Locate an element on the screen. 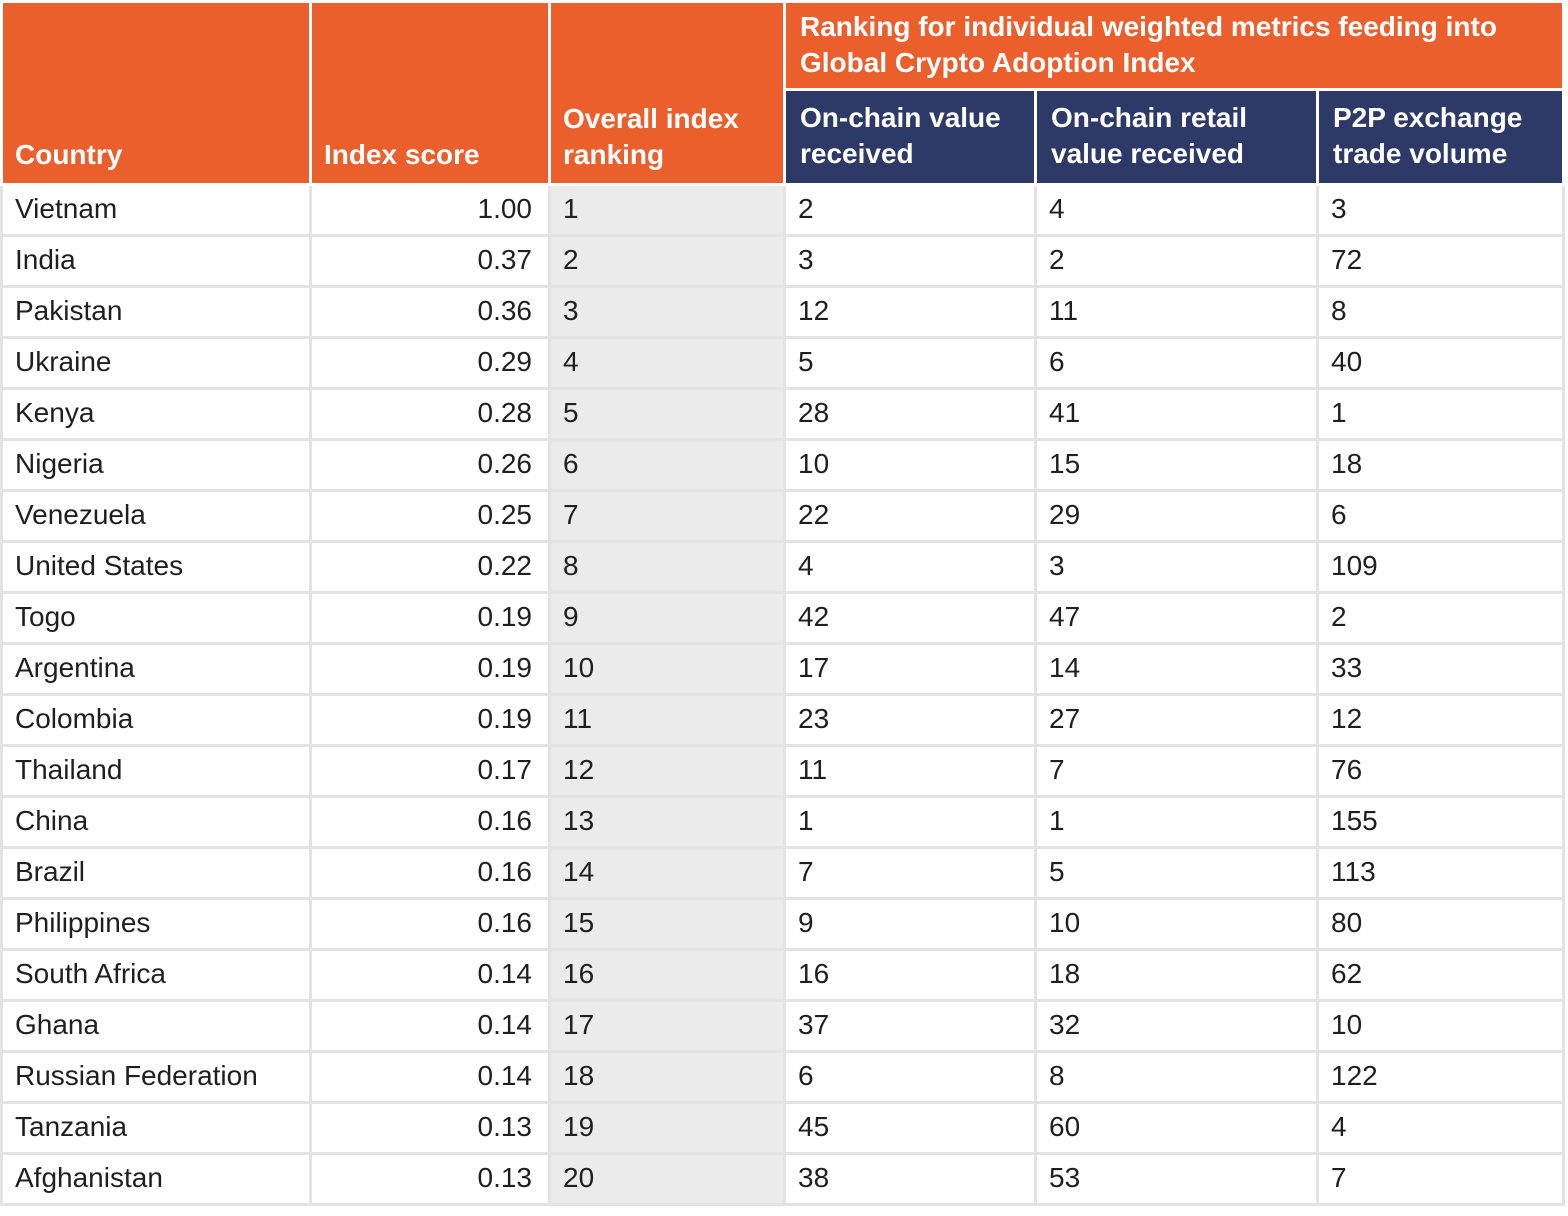  table-row: Venezuela 0.25 7 22 29 6 is located at coordinates (783, 516).